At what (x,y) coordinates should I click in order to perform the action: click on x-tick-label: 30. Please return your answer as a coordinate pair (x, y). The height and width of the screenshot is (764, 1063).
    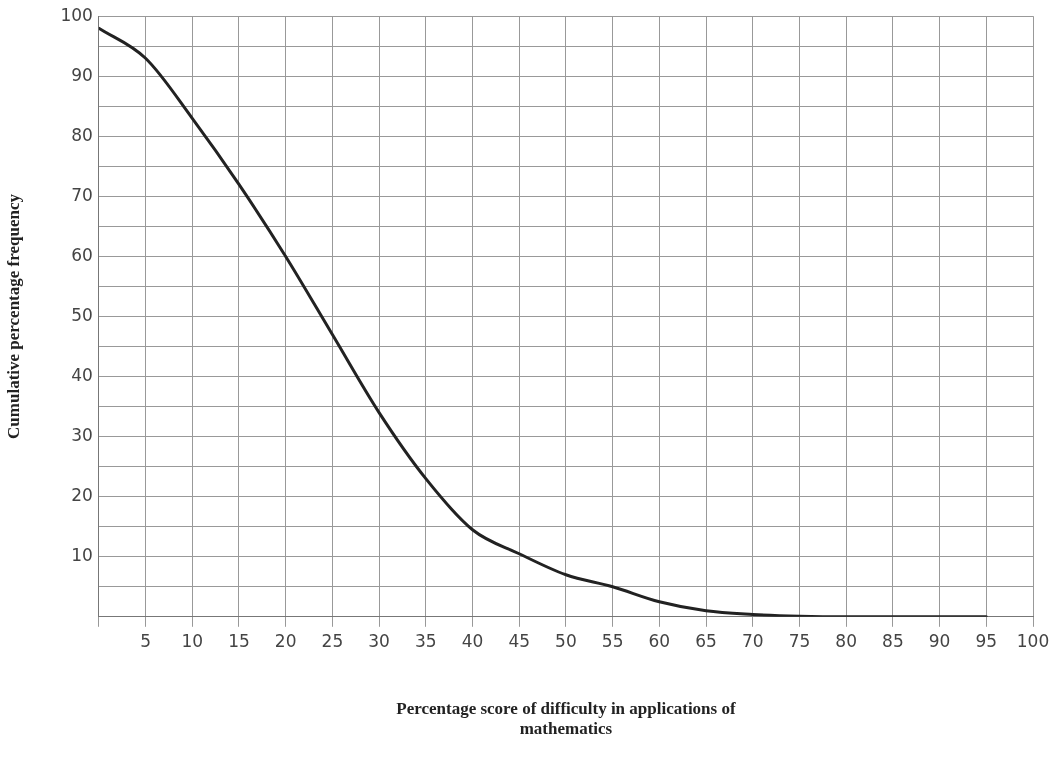
    Looking at the image, I should click on (379, 641).